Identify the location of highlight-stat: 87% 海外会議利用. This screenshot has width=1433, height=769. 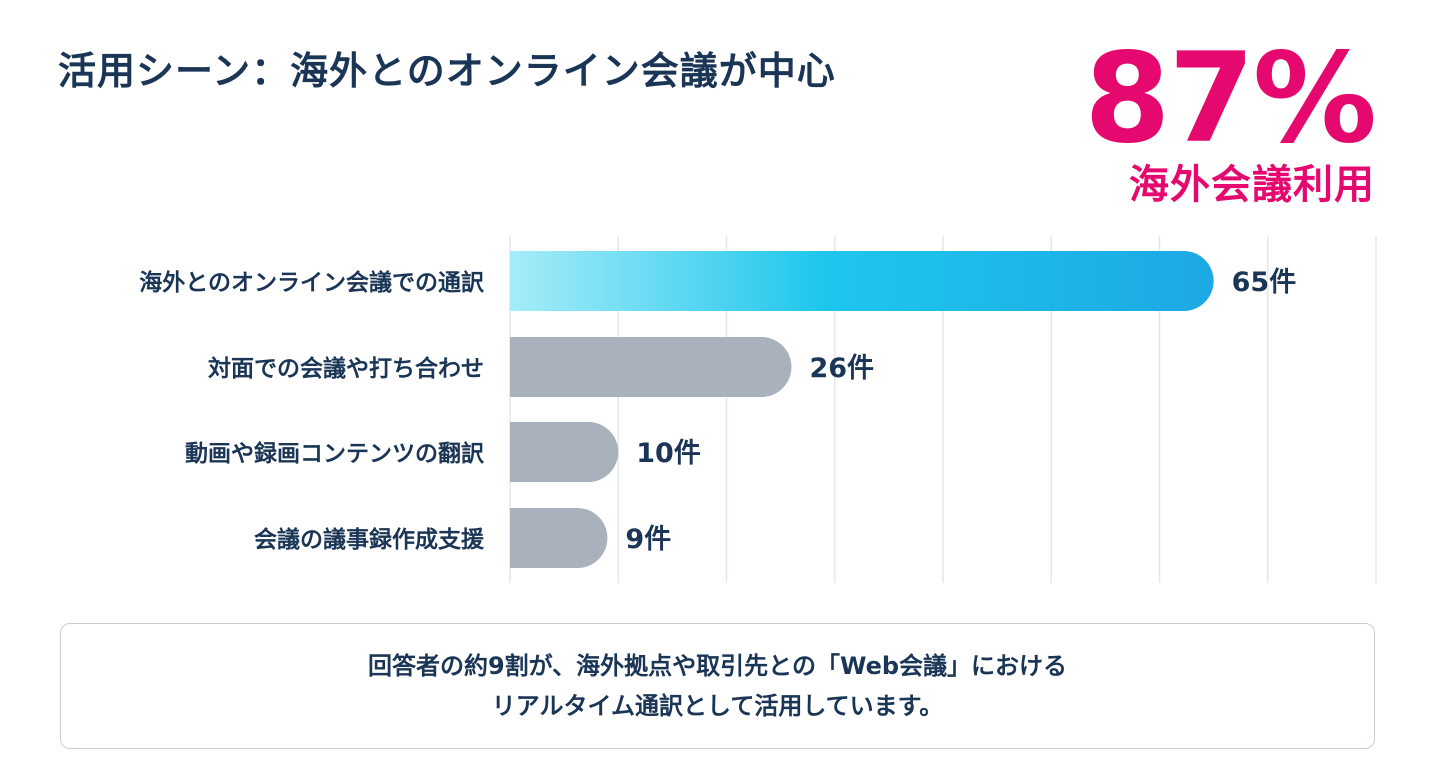
(1230, 118).